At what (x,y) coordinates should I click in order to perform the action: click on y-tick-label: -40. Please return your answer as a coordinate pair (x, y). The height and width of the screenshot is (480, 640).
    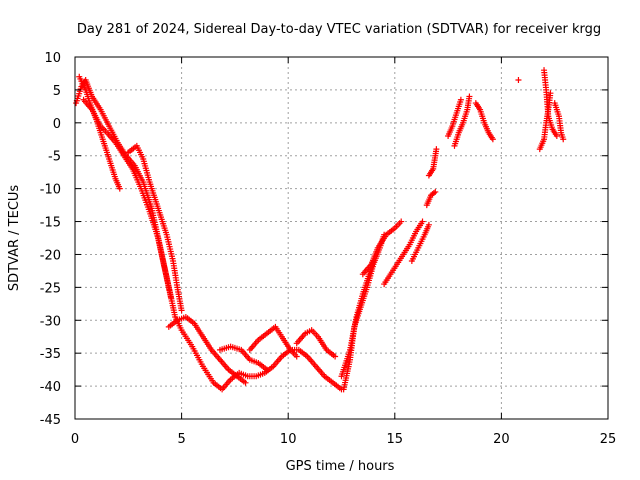
    Looking at the image, I should click on (50, 387).